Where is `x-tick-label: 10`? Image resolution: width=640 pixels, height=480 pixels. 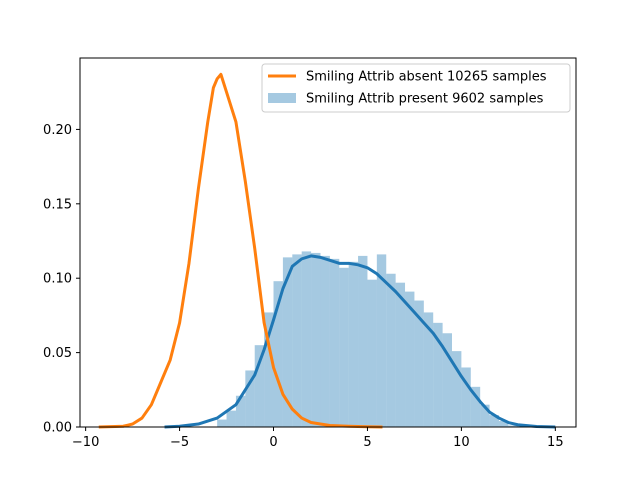
x-tick-label: 10 is located at coordinates (461, 442).